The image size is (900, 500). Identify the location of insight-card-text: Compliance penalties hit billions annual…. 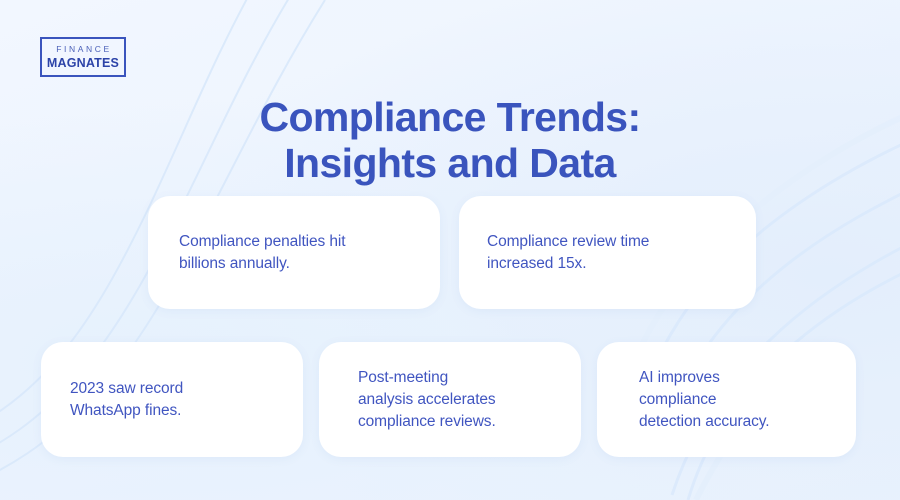
(262, 253).